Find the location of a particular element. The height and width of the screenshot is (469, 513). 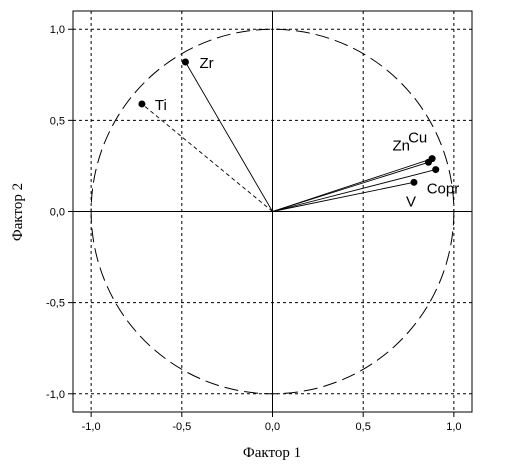

vector-ti is located at coordinates (207, 157).